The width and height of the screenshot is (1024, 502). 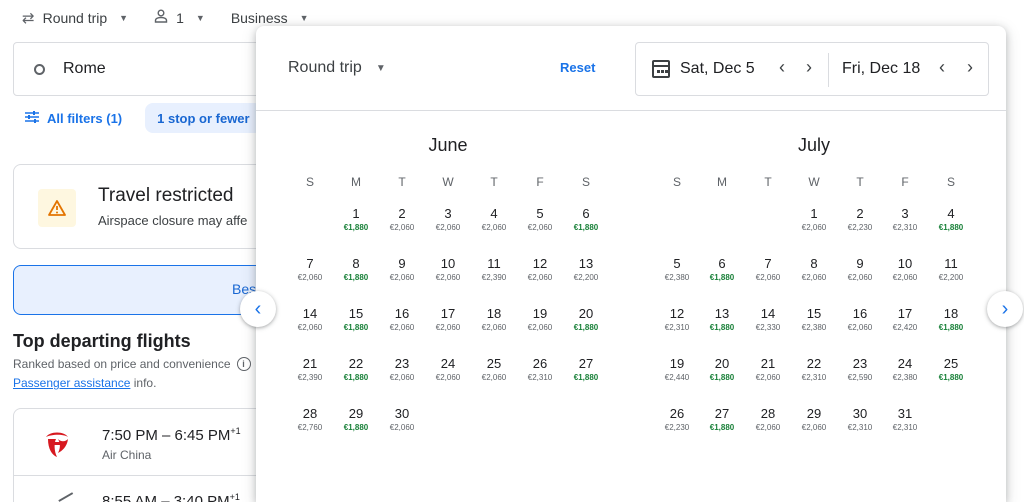 I want to click on calendar-day: 11 €2,390, so click(x=494, y=274).